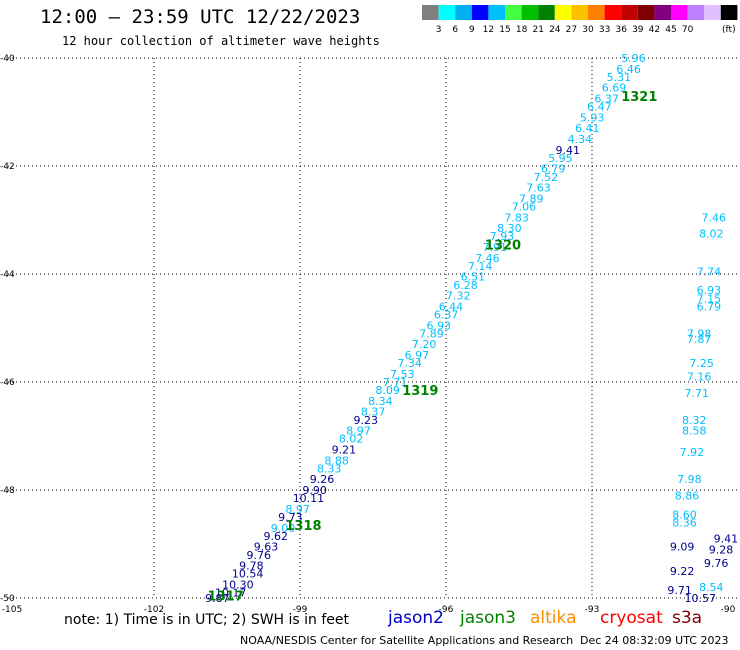 This screenshot has height=650, width=740. Describe the element at coordinates (502, 236) in the screenshot. I see `swh-value-label: 7.93` at that location.